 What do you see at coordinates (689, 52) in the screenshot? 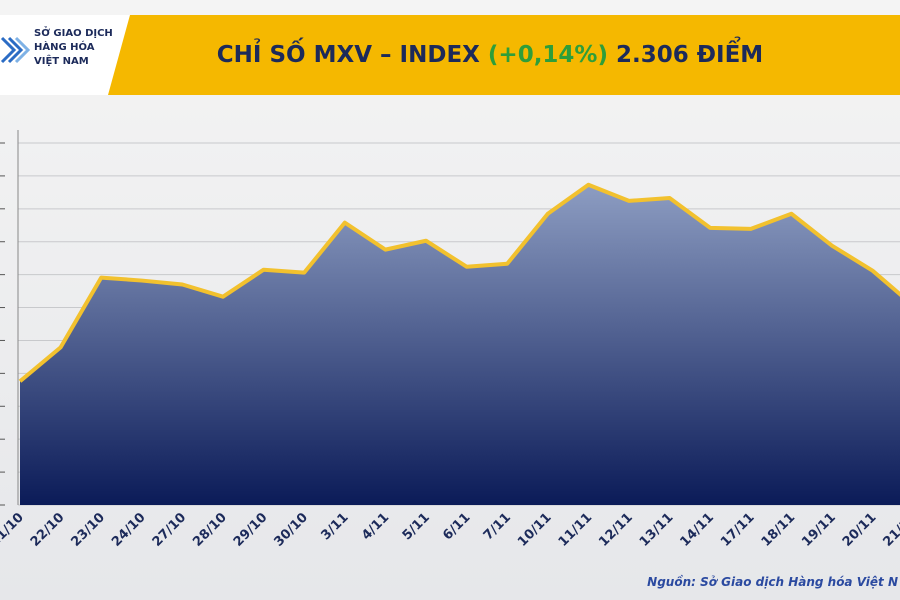
I see `title-part: 2.306 ĐIỂM` at bounding box center [689, 52].